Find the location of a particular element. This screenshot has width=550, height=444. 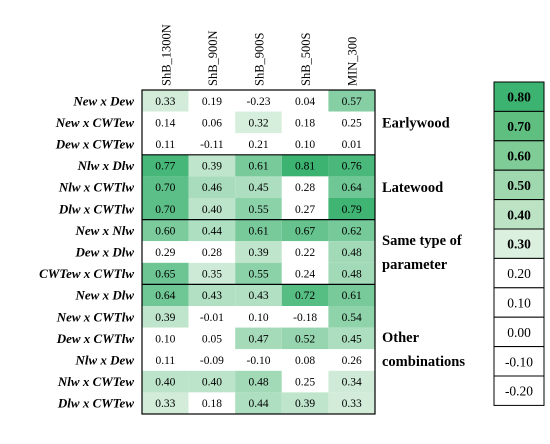

cell-value: 0.81 is located at coordinates (305, 167).